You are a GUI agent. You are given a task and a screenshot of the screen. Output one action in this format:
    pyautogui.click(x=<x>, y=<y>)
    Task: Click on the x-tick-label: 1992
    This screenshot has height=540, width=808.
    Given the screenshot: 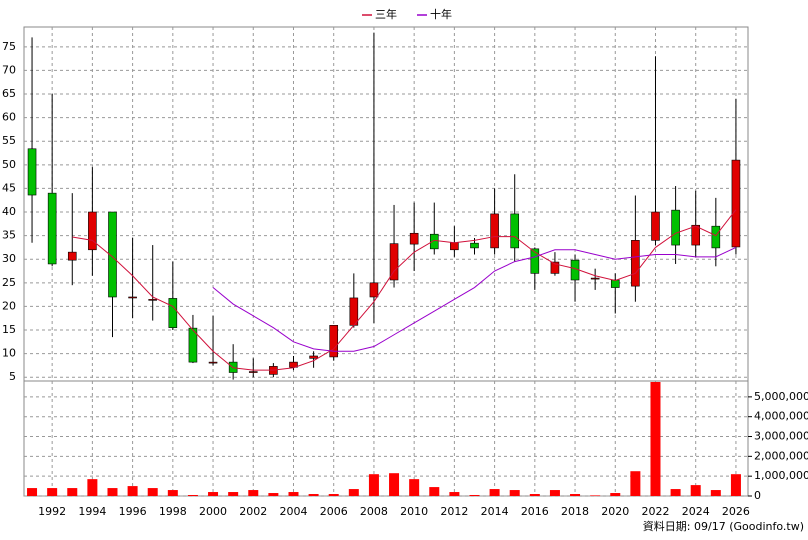 What is the action you would take?
    pyautogui.click(x=52, y=511)
    